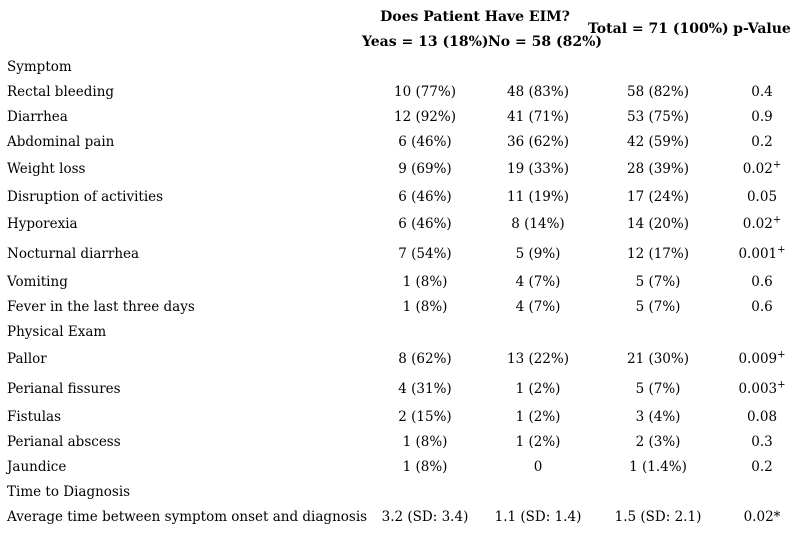 This screenshot has height=542, width=796. I want to click on yes-count-cell: 8 (62%), so click(425, 359).